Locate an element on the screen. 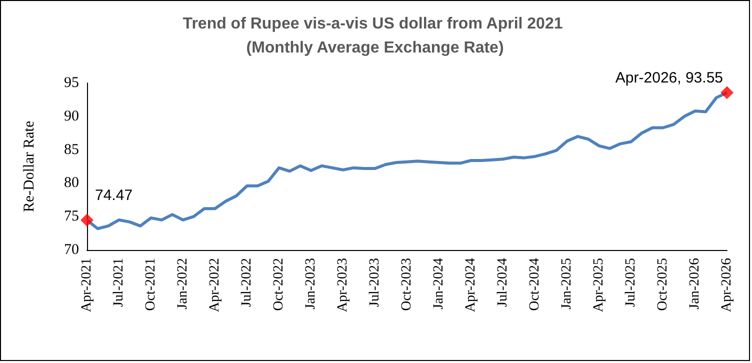 The image size is (752, 363). x-tick-label: Jul-2021 is located at coordinates (119, 282).